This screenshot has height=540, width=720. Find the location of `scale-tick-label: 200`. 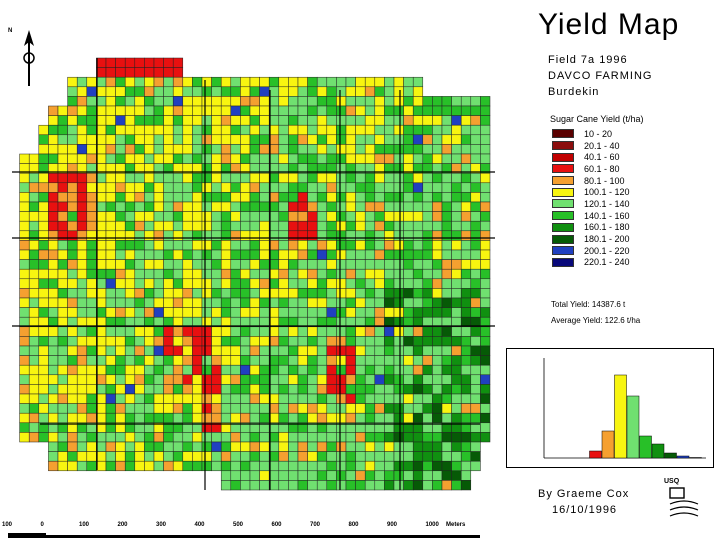

scale-tick-label: 200 is located at coordinates (122, 525).